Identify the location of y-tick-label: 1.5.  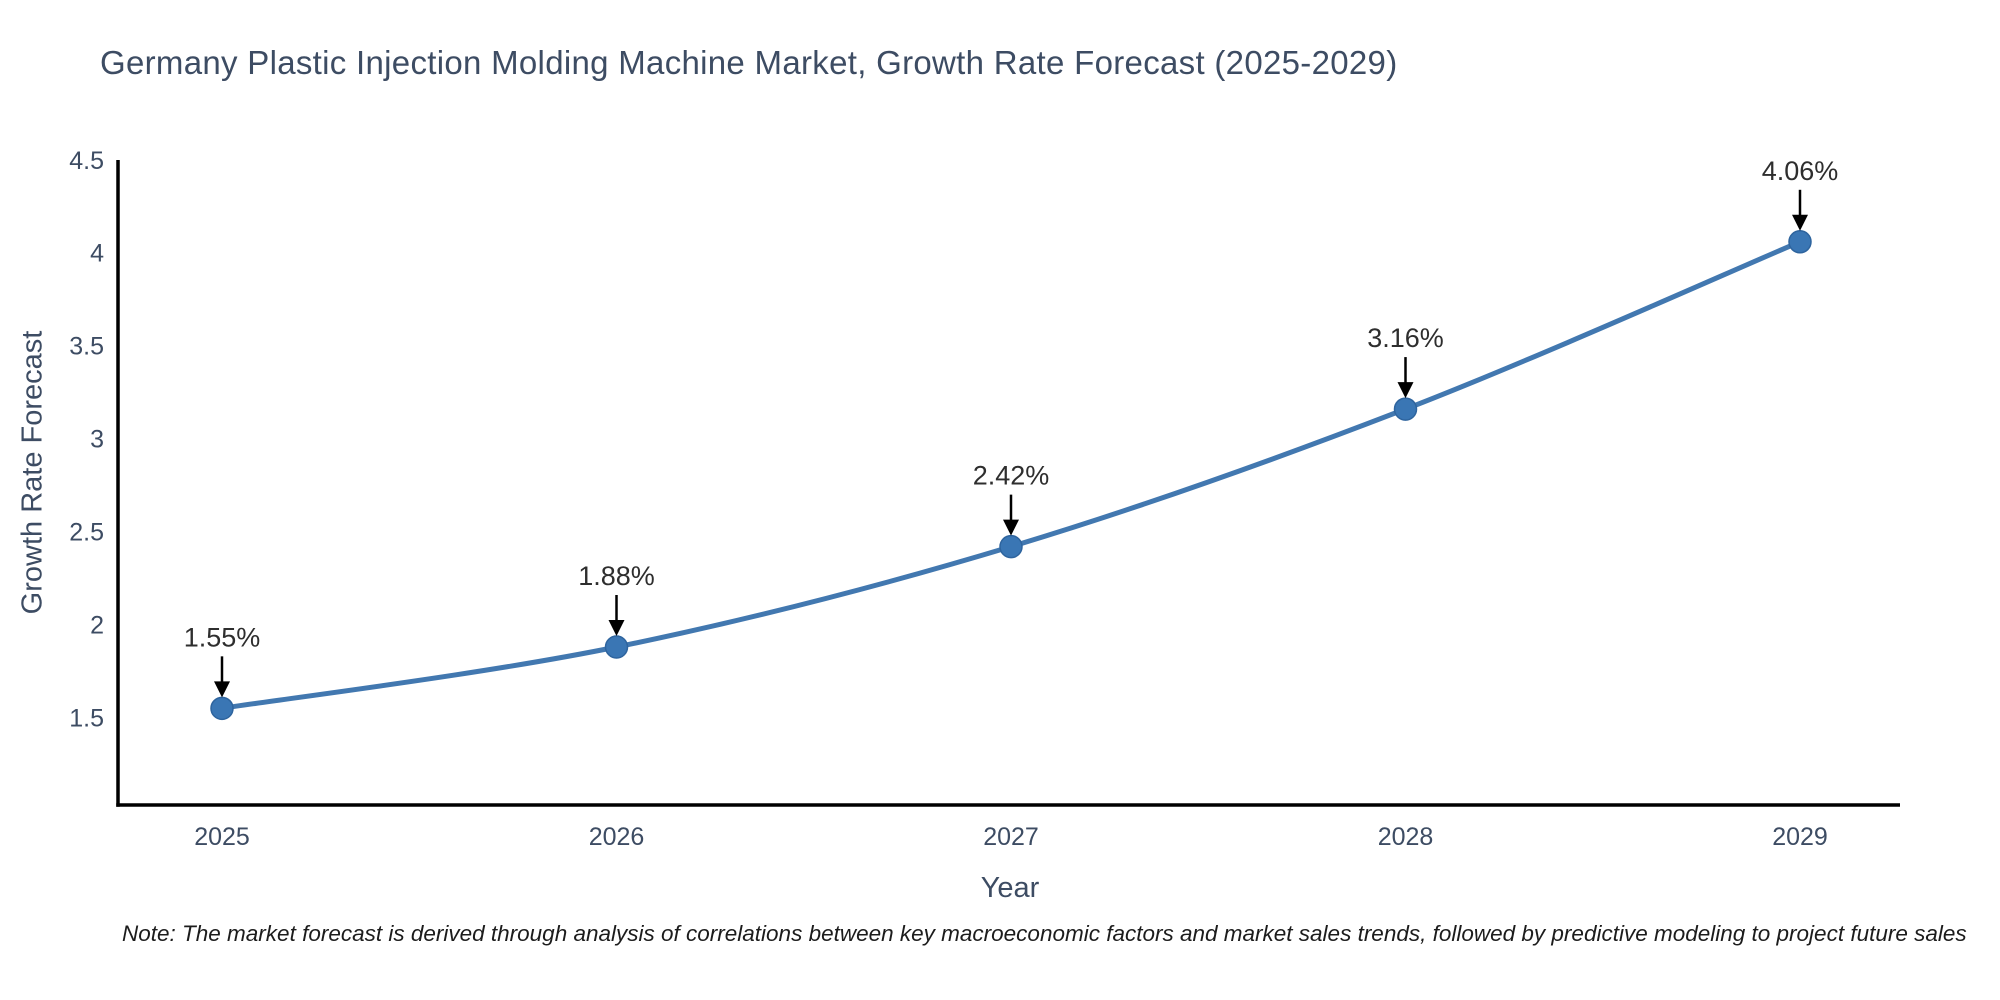
(86, 718).